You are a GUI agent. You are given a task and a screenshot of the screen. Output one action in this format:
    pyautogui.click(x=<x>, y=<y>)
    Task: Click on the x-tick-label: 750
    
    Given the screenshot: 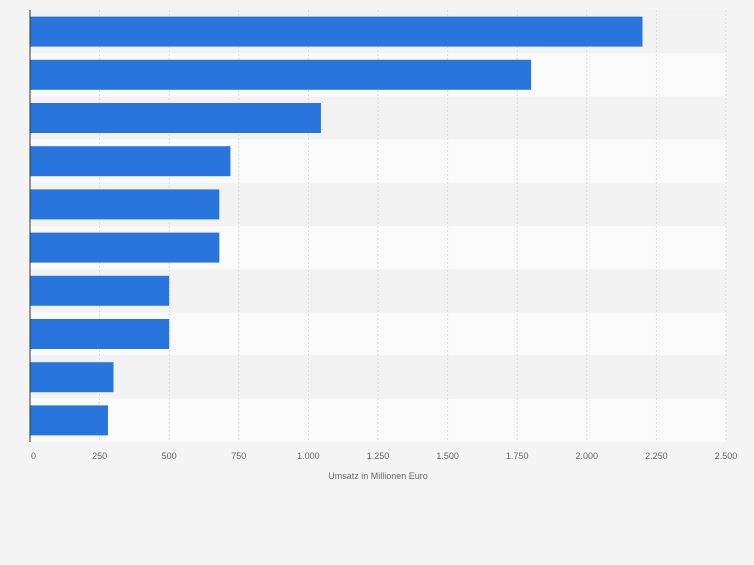 What is the action you would take?
    pyautogui.click(x=238, y=456)
    